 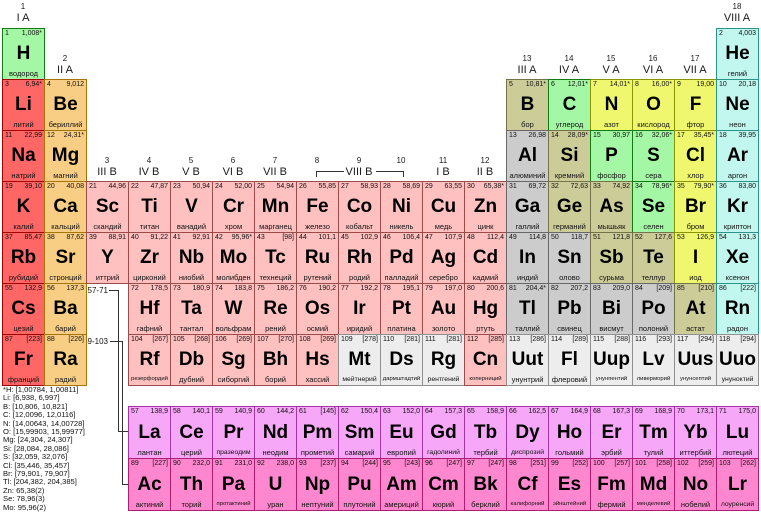 I want to click on atomic-number: 43, so click(x=261, y=237).